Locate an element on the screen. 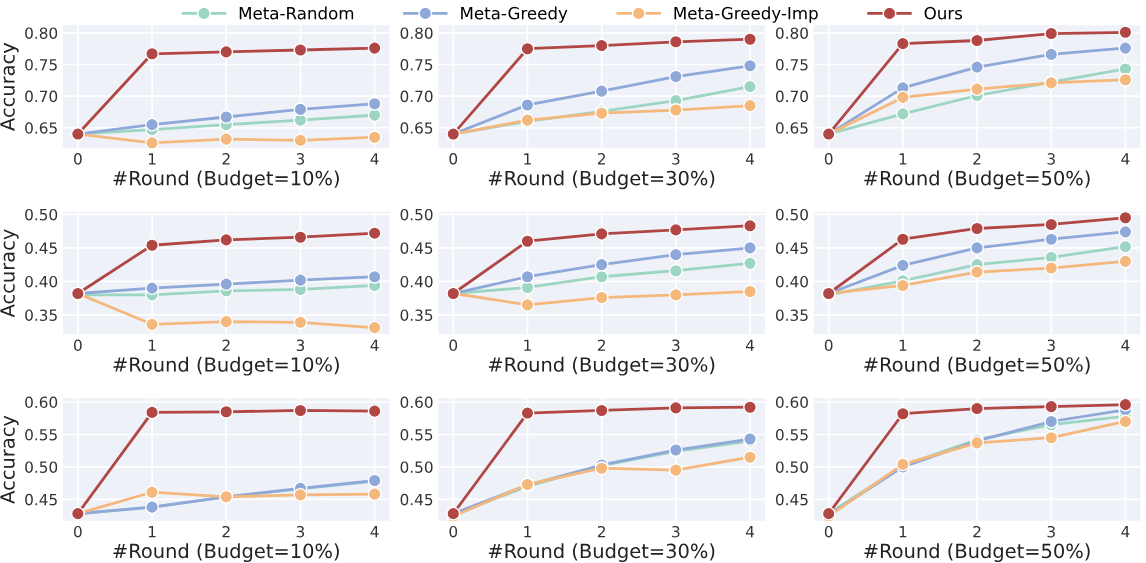 The height and width of the screenshot is (563, 1146). y-tick-label: 0.70 is located at coordinates (791, 96).